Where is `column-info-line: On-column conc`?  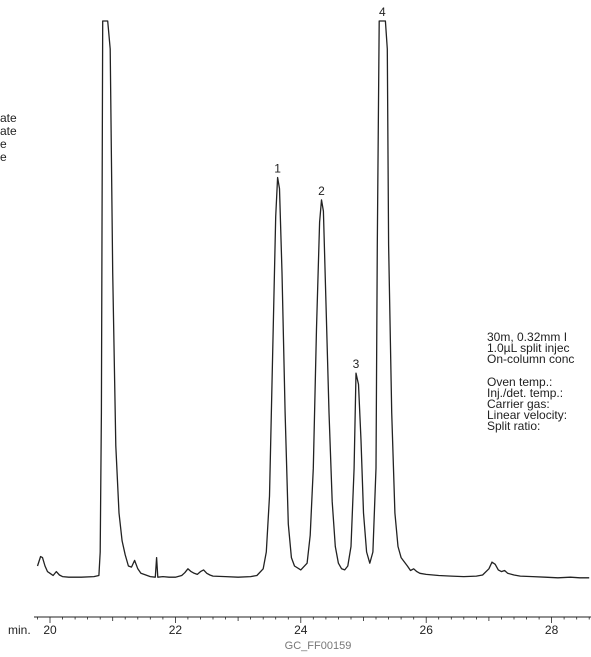 column-info-line: On-column conc is located at coordinates (530, 359).